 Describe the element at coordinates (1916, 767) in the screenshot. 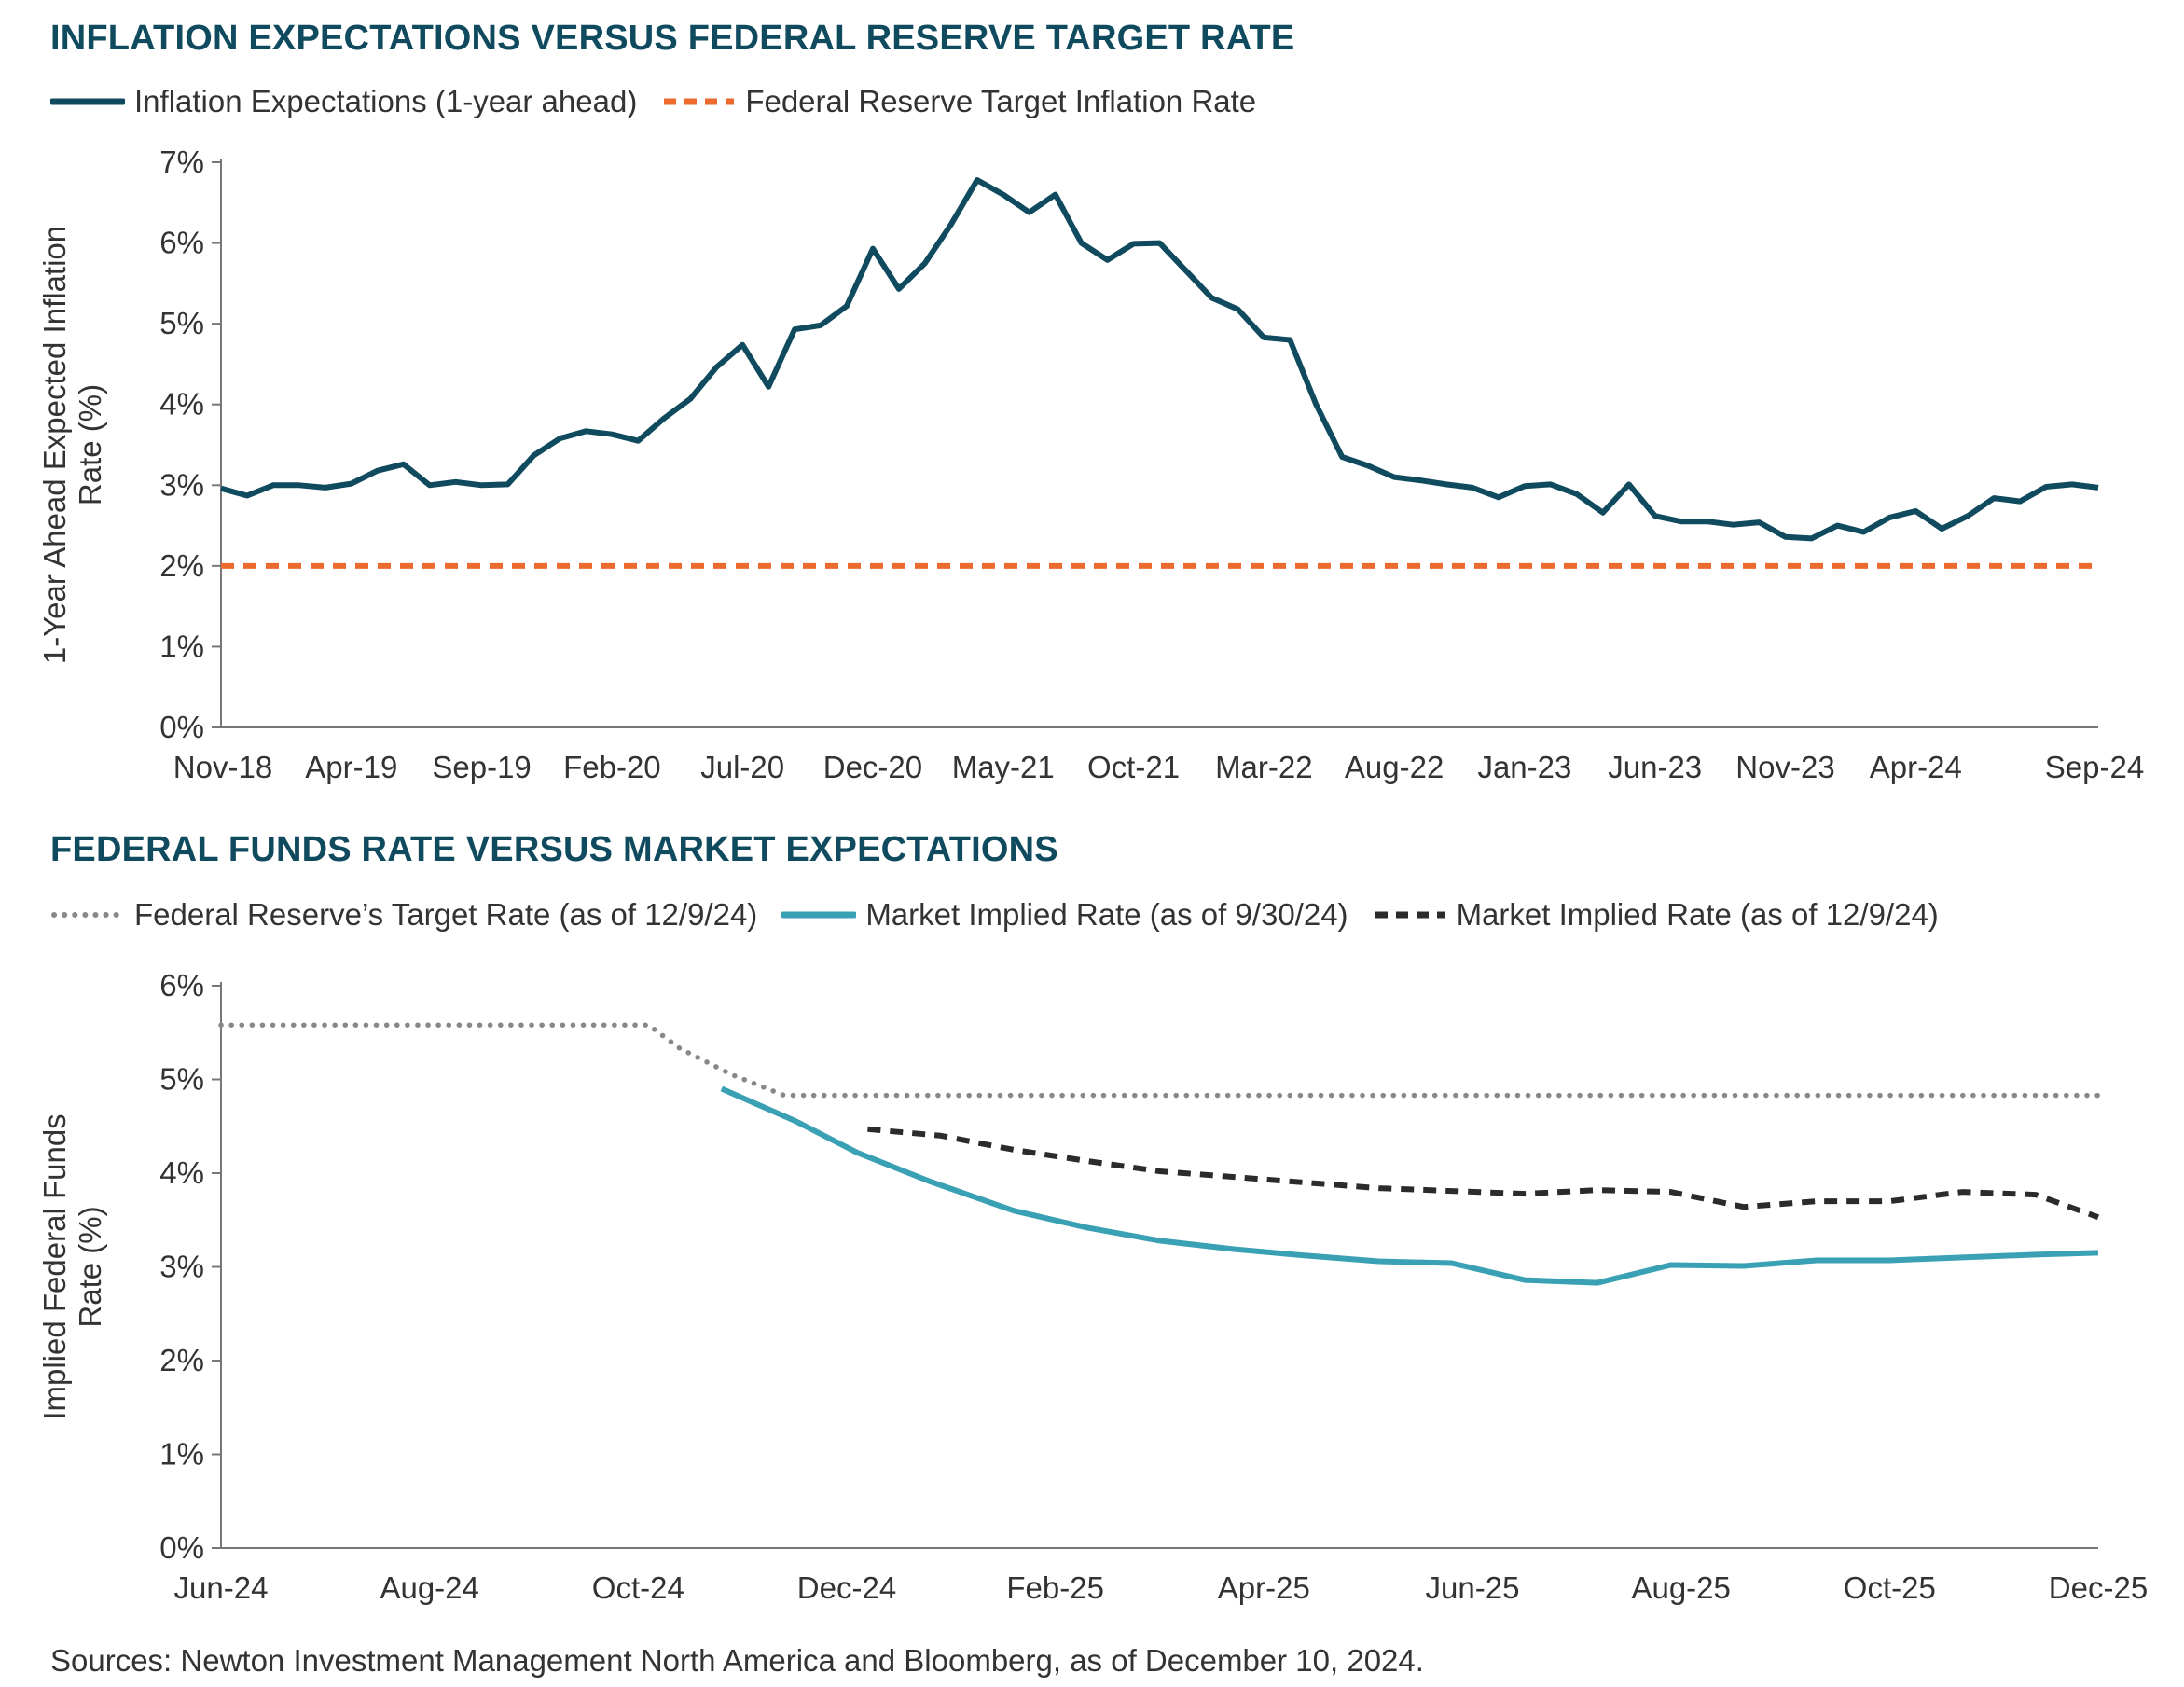

I see `x-tick-label: Apr-24` at that location.